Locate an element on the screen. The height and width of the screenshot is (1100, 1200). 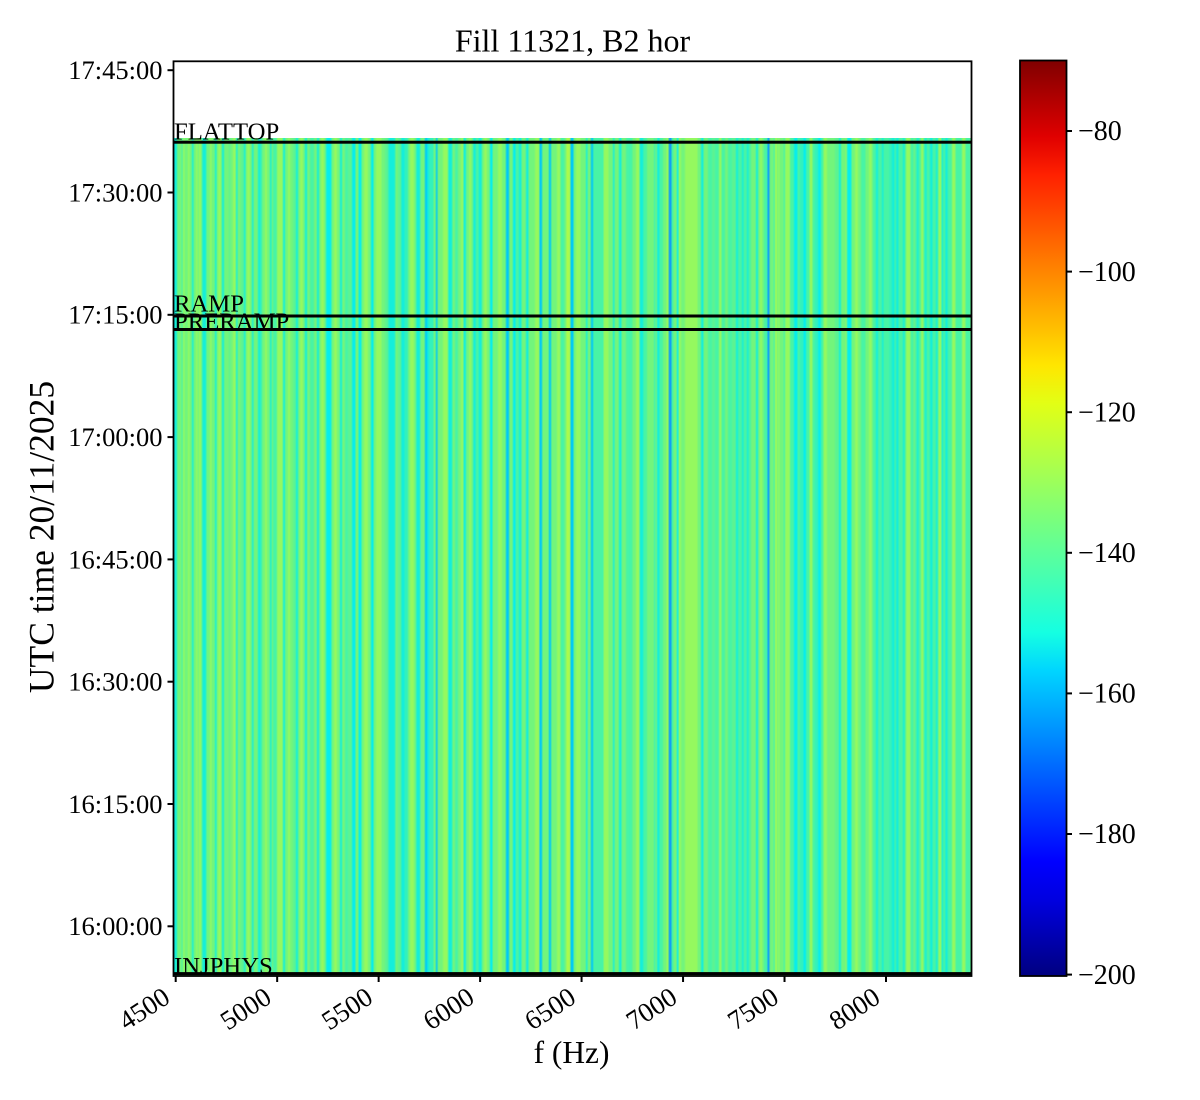
svg-text: −100 is located at coordinates (1107, 272).